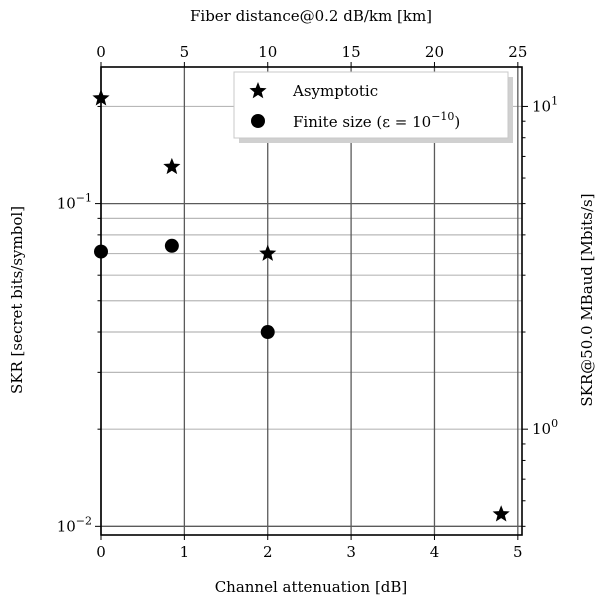  Describe the element at coordinates (258, 121) in the screenshot. I see `legend-circle-marker` at that location.